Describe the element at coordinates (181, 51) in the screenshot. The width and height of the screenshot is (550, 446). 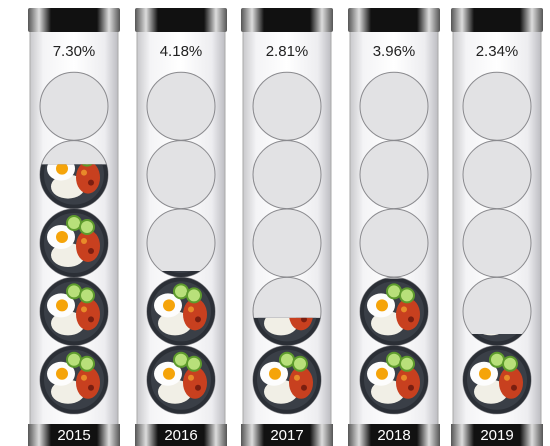
I see `value-label: 4.18%` at that location.